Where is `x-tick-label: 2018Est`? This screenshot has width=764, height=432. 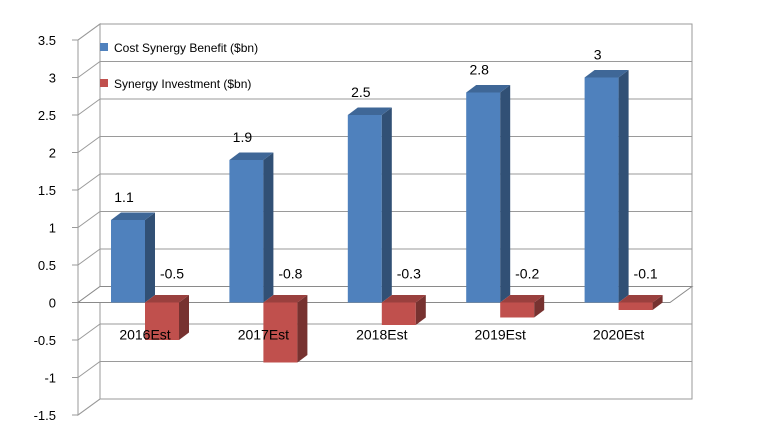
x-tick-label: 2018Est is located at coordinates (381, 335).